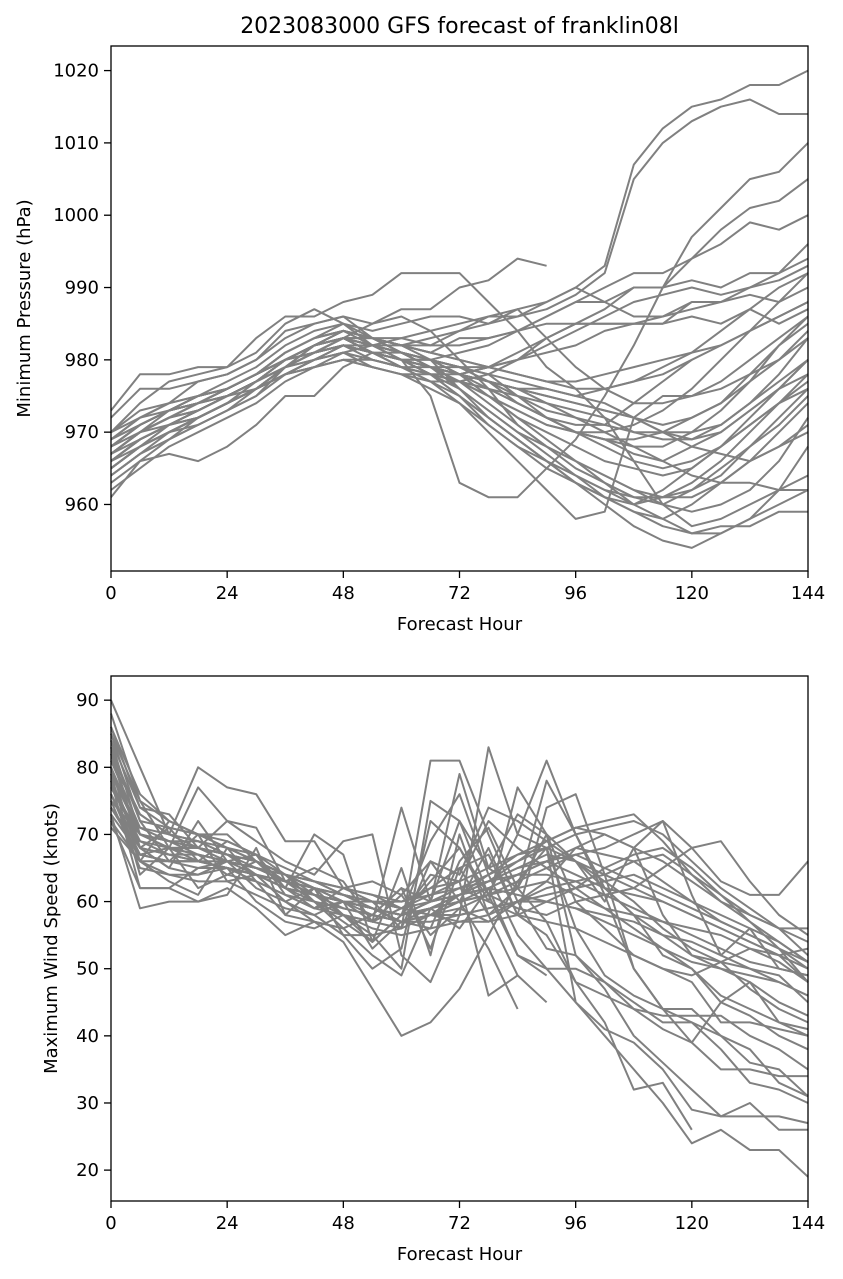 This screenshot has height=1279, width=843. Describe the element at coordinates (692, 1223) in the screenshot. I see `wind-x-tick-label: 120` at that location.